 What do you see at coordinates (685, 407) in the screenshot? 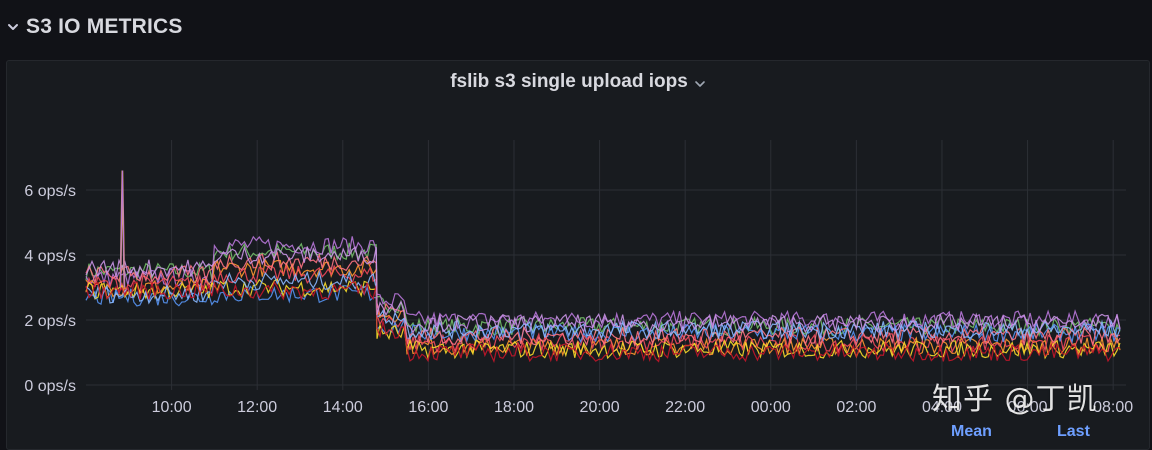
I see `x-tick-label: 22:00` at bounding box center [685, 407].